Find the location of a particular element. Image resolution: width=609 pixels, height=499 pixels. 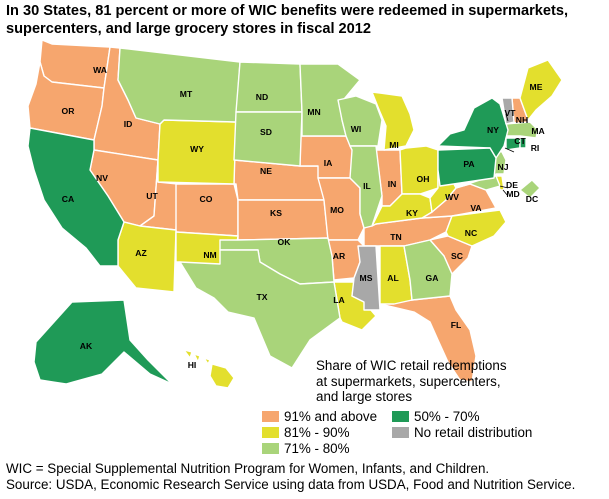

state-label-mi: MI is located at coordinates (394, 145).